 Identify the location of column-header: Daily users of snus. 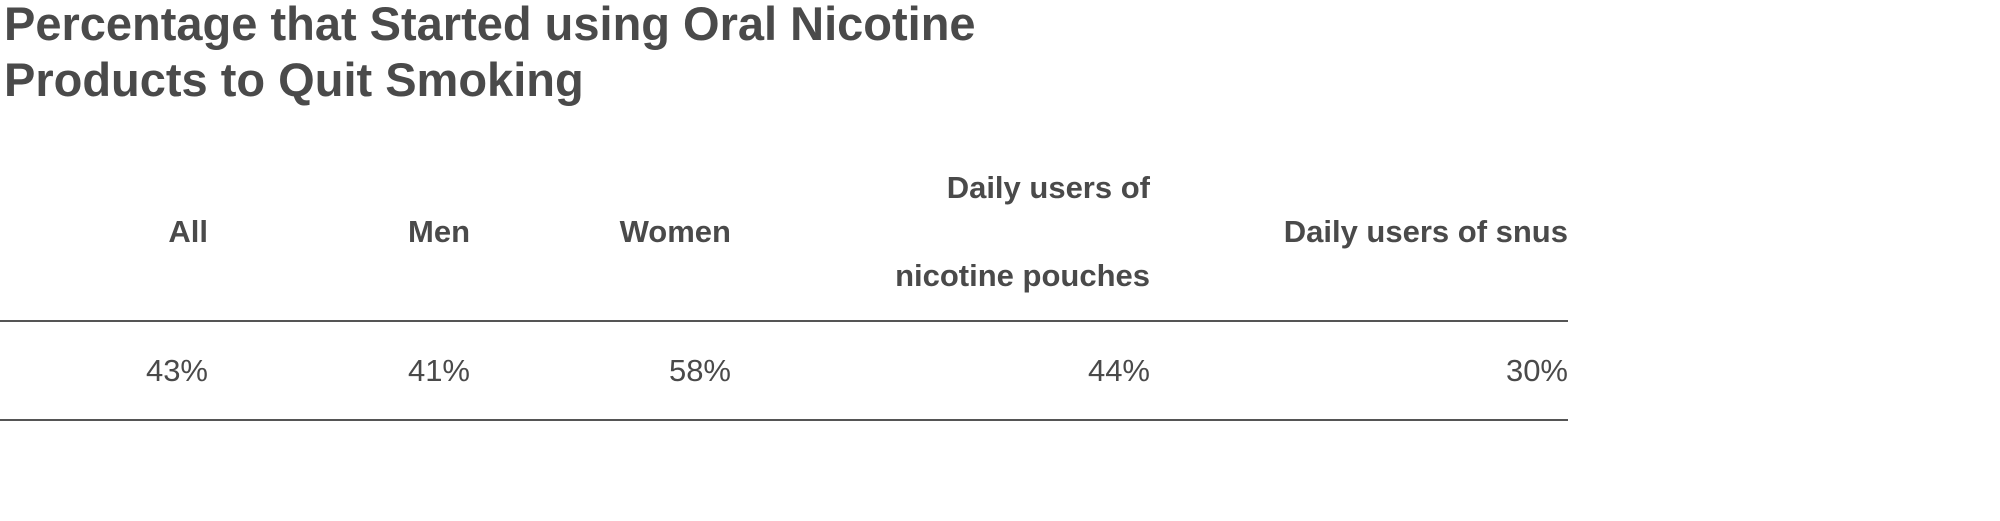
(1359, 233).